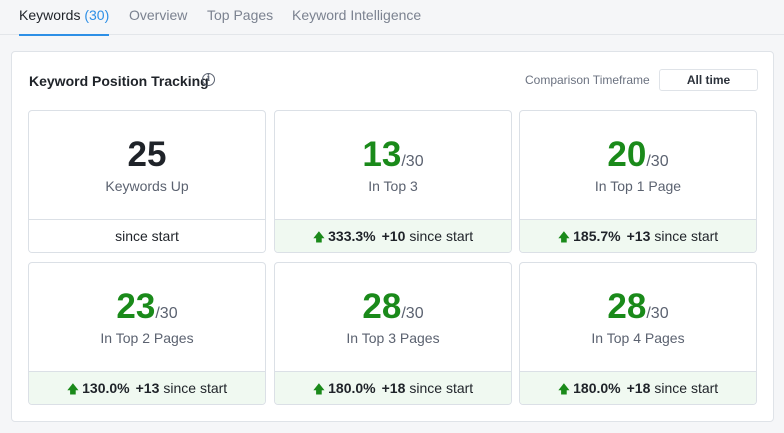 The width and height of the screenshot is (784, 433). I want to click on metric-value-row: 25, so click(147, 155).